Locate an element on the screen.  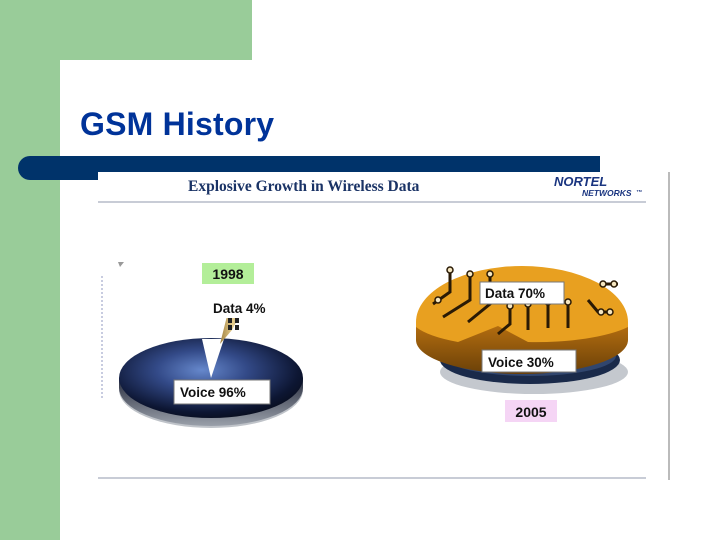
logo-trademark: ™ is located at coordinates (639, 192).